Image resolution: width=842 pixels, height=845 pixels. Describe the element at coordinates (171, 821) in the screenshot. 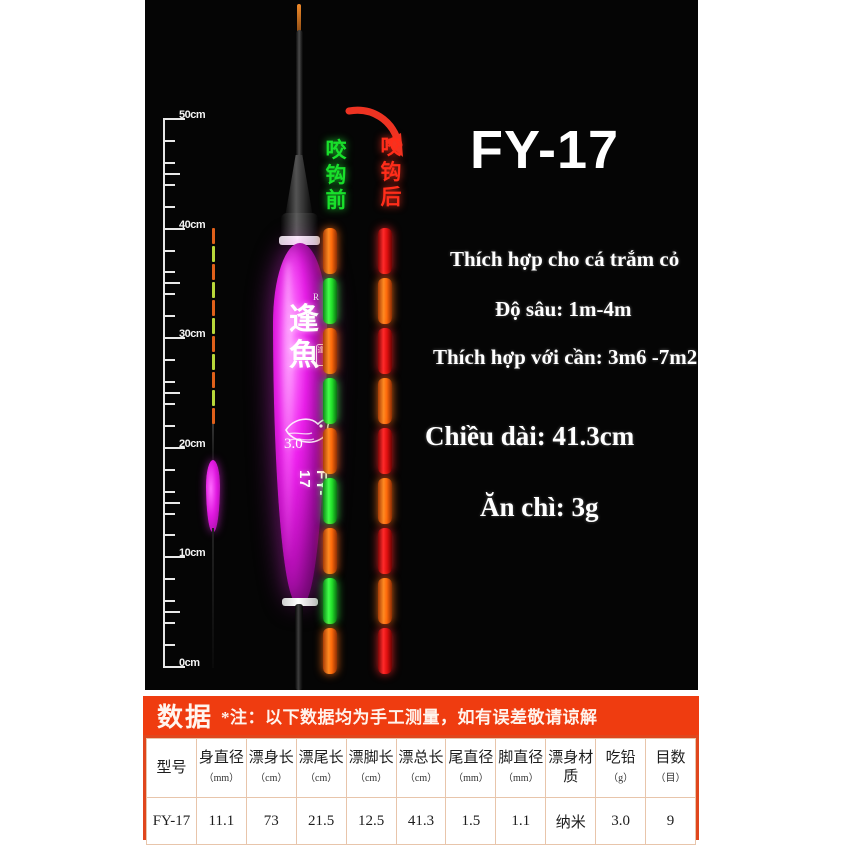

I see `table-cell: FY-17` at that location.